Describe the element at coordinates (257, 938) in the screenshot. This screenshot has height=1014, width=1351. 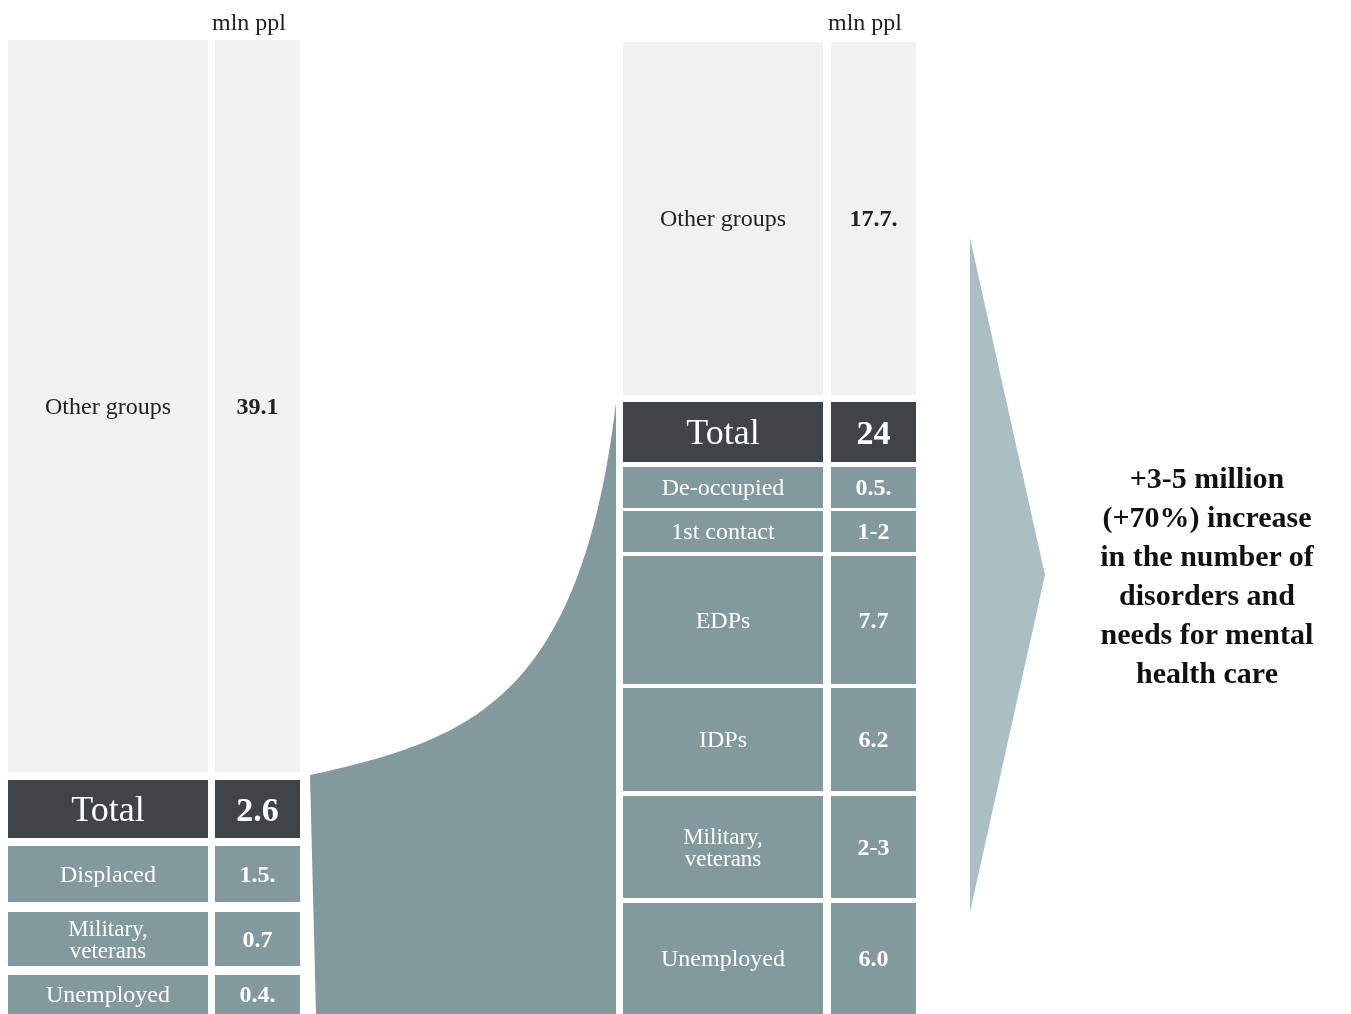
I see `data-label: 0.7` at that location.